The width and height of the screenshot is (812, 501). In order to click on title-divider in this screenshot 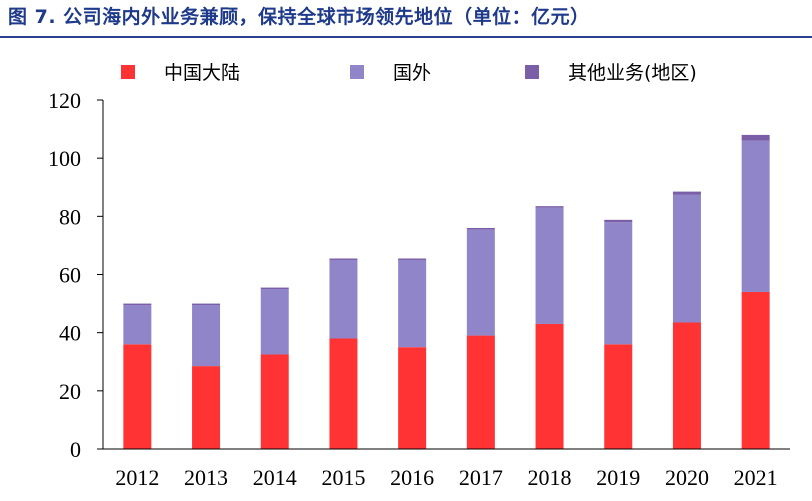, I will do `click(406, 37)`.